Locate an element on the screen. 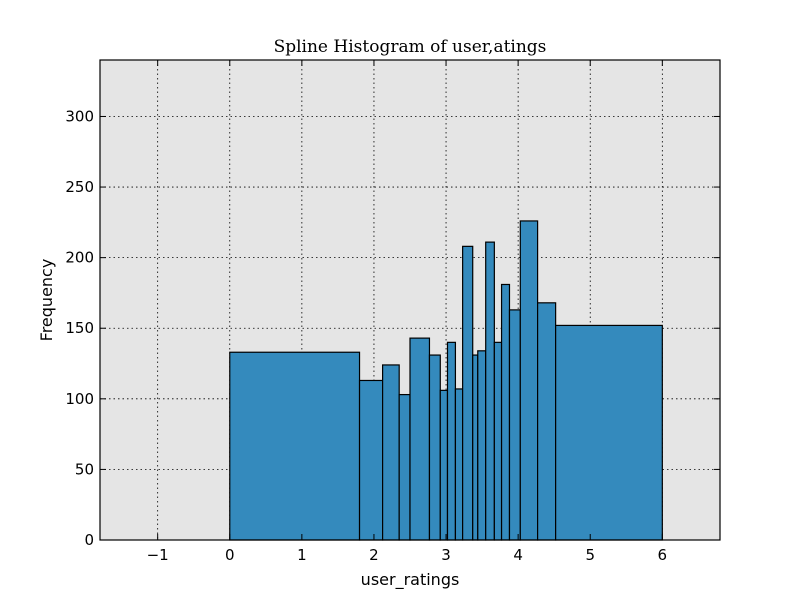 The width and height of the screenshot is (800, 600). y-tick-labels: 0 50 100 150 200 250 300 is located at coordinates (79, 328).